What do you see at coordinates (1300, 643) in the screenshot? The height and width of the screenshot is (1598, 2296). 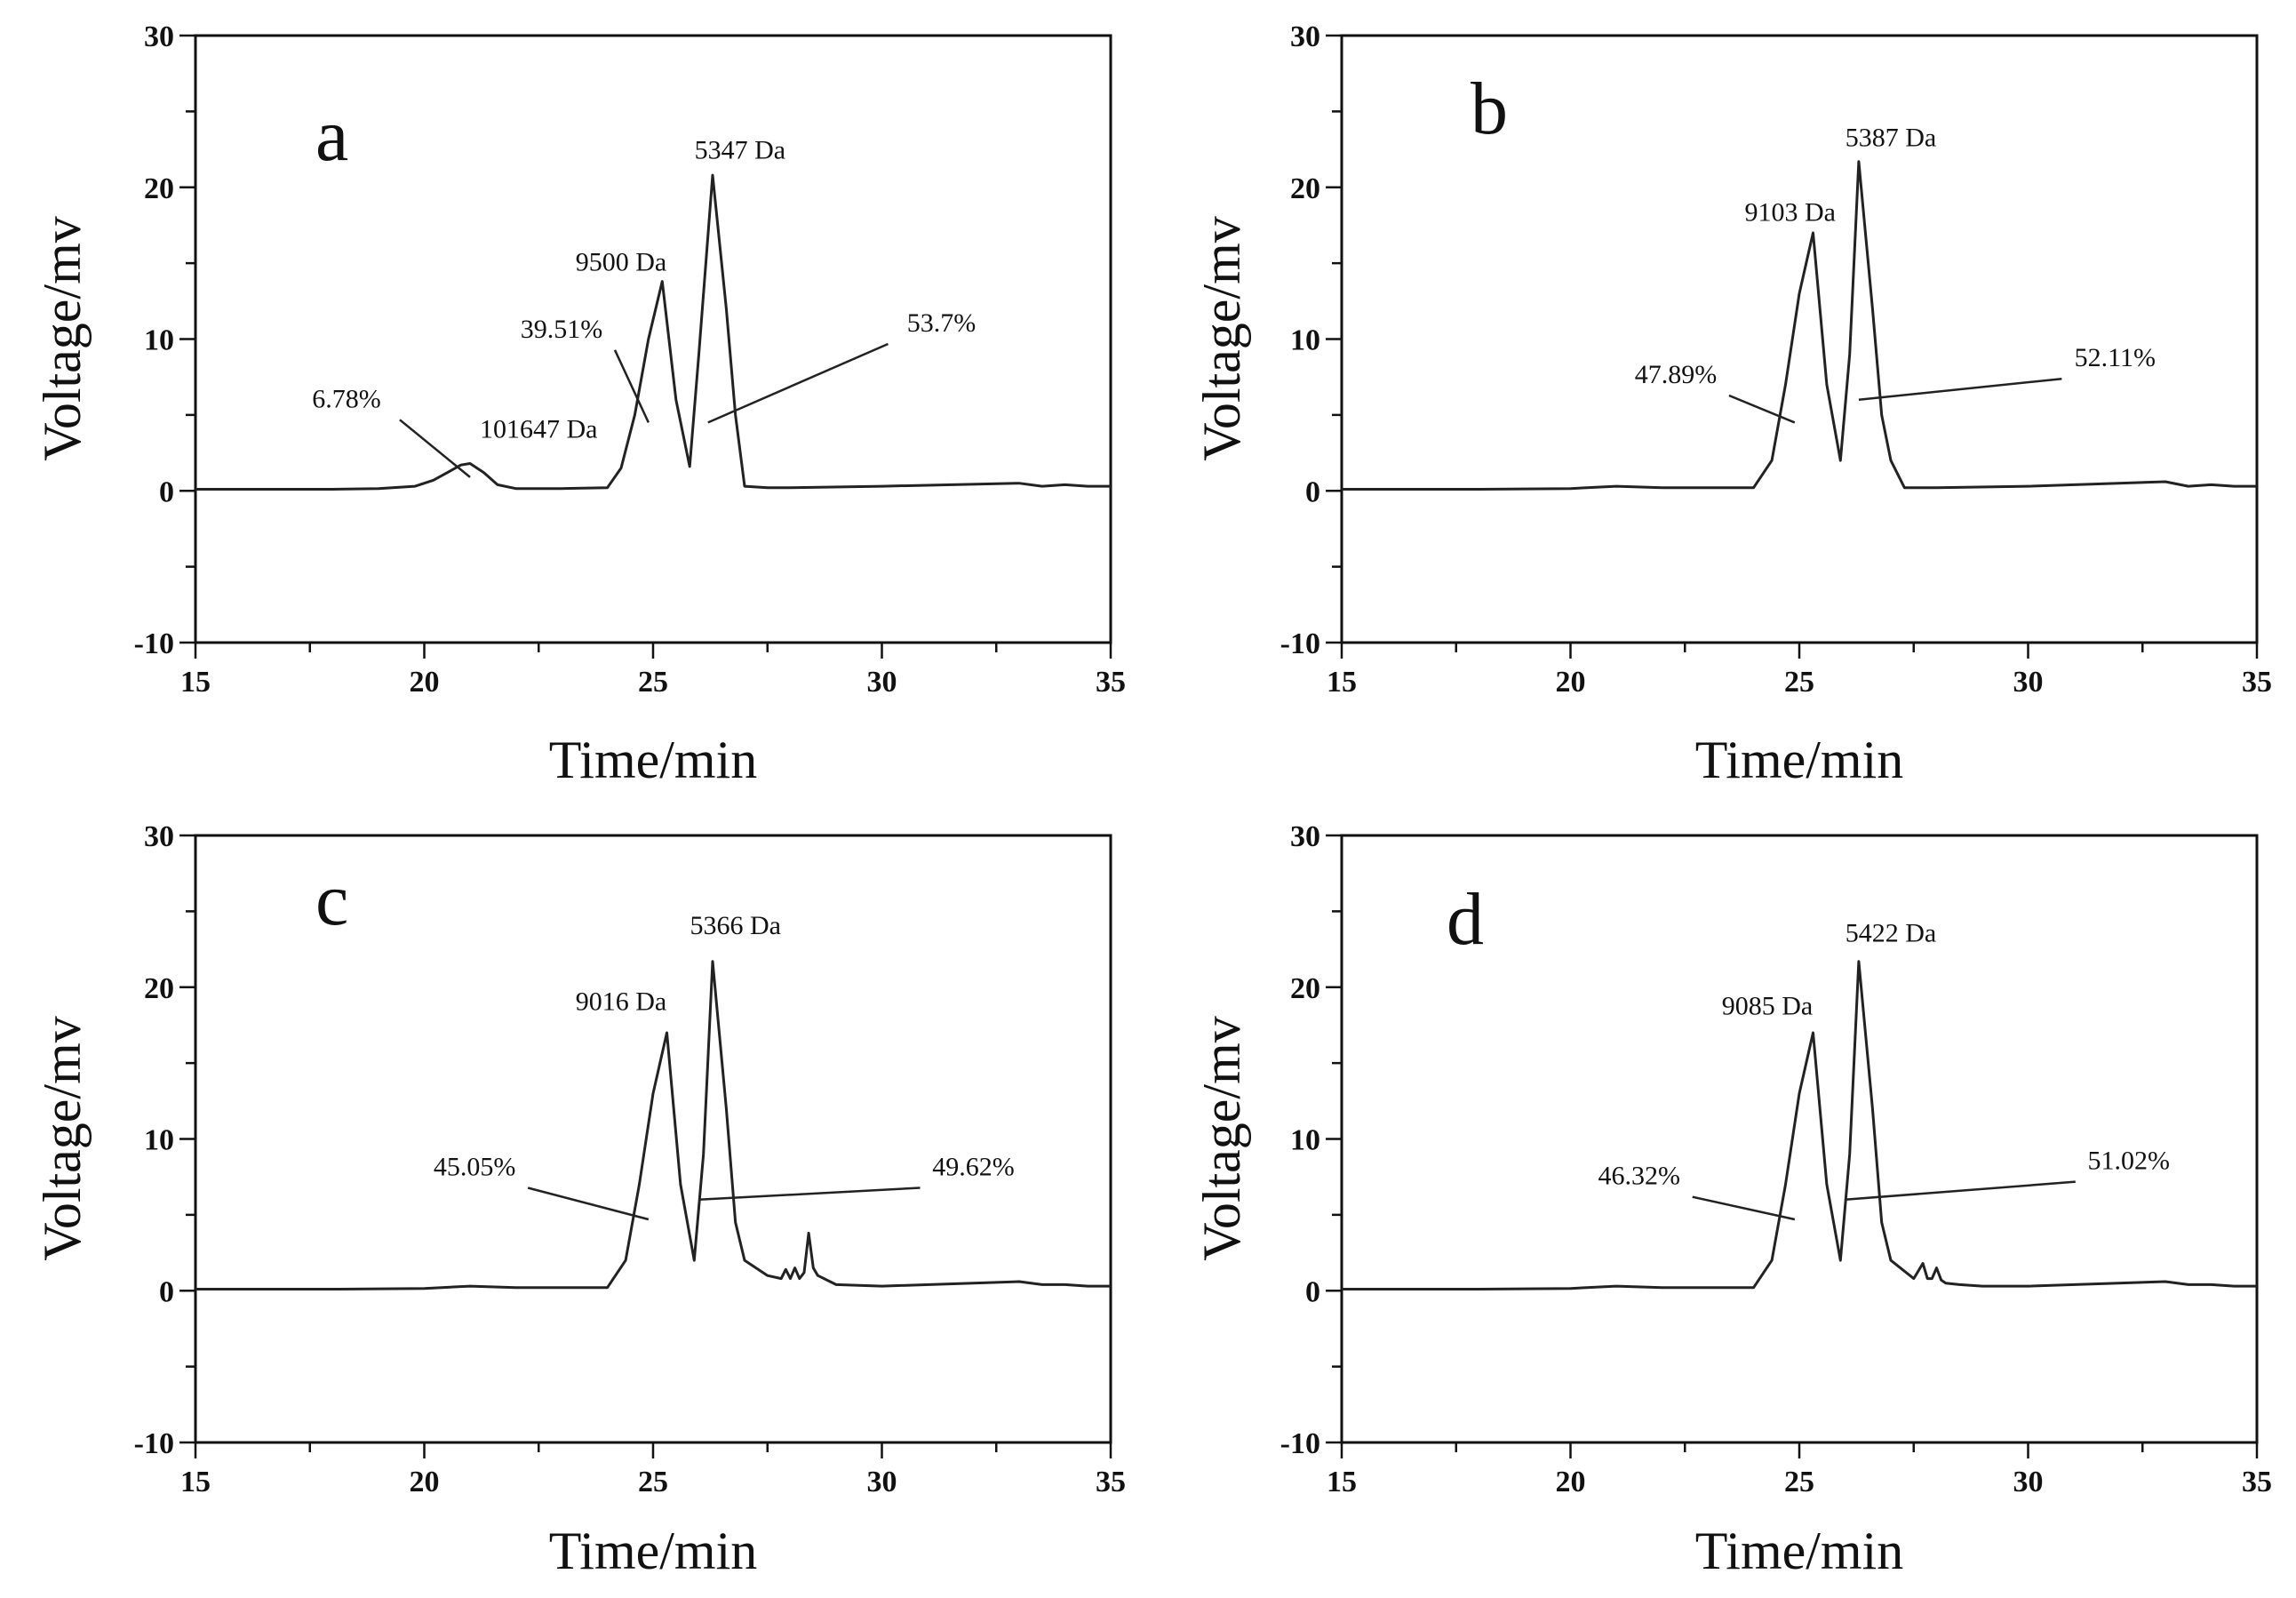 I see `y-tick-label-b: -10` at bounding box center [1300, 643].